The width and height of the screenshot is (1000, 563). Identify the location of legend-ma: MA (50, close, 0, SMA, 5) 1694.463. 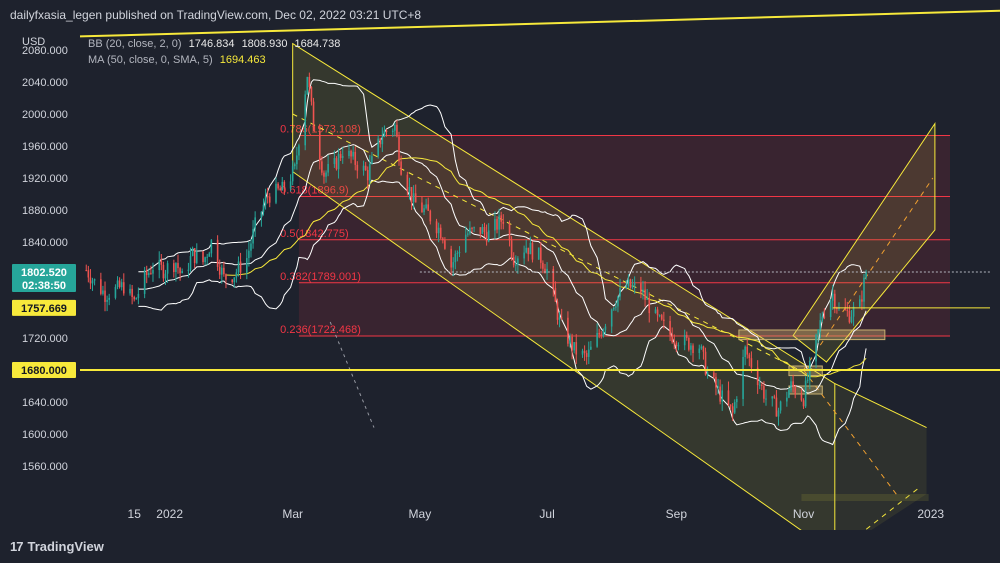
(214, 60).